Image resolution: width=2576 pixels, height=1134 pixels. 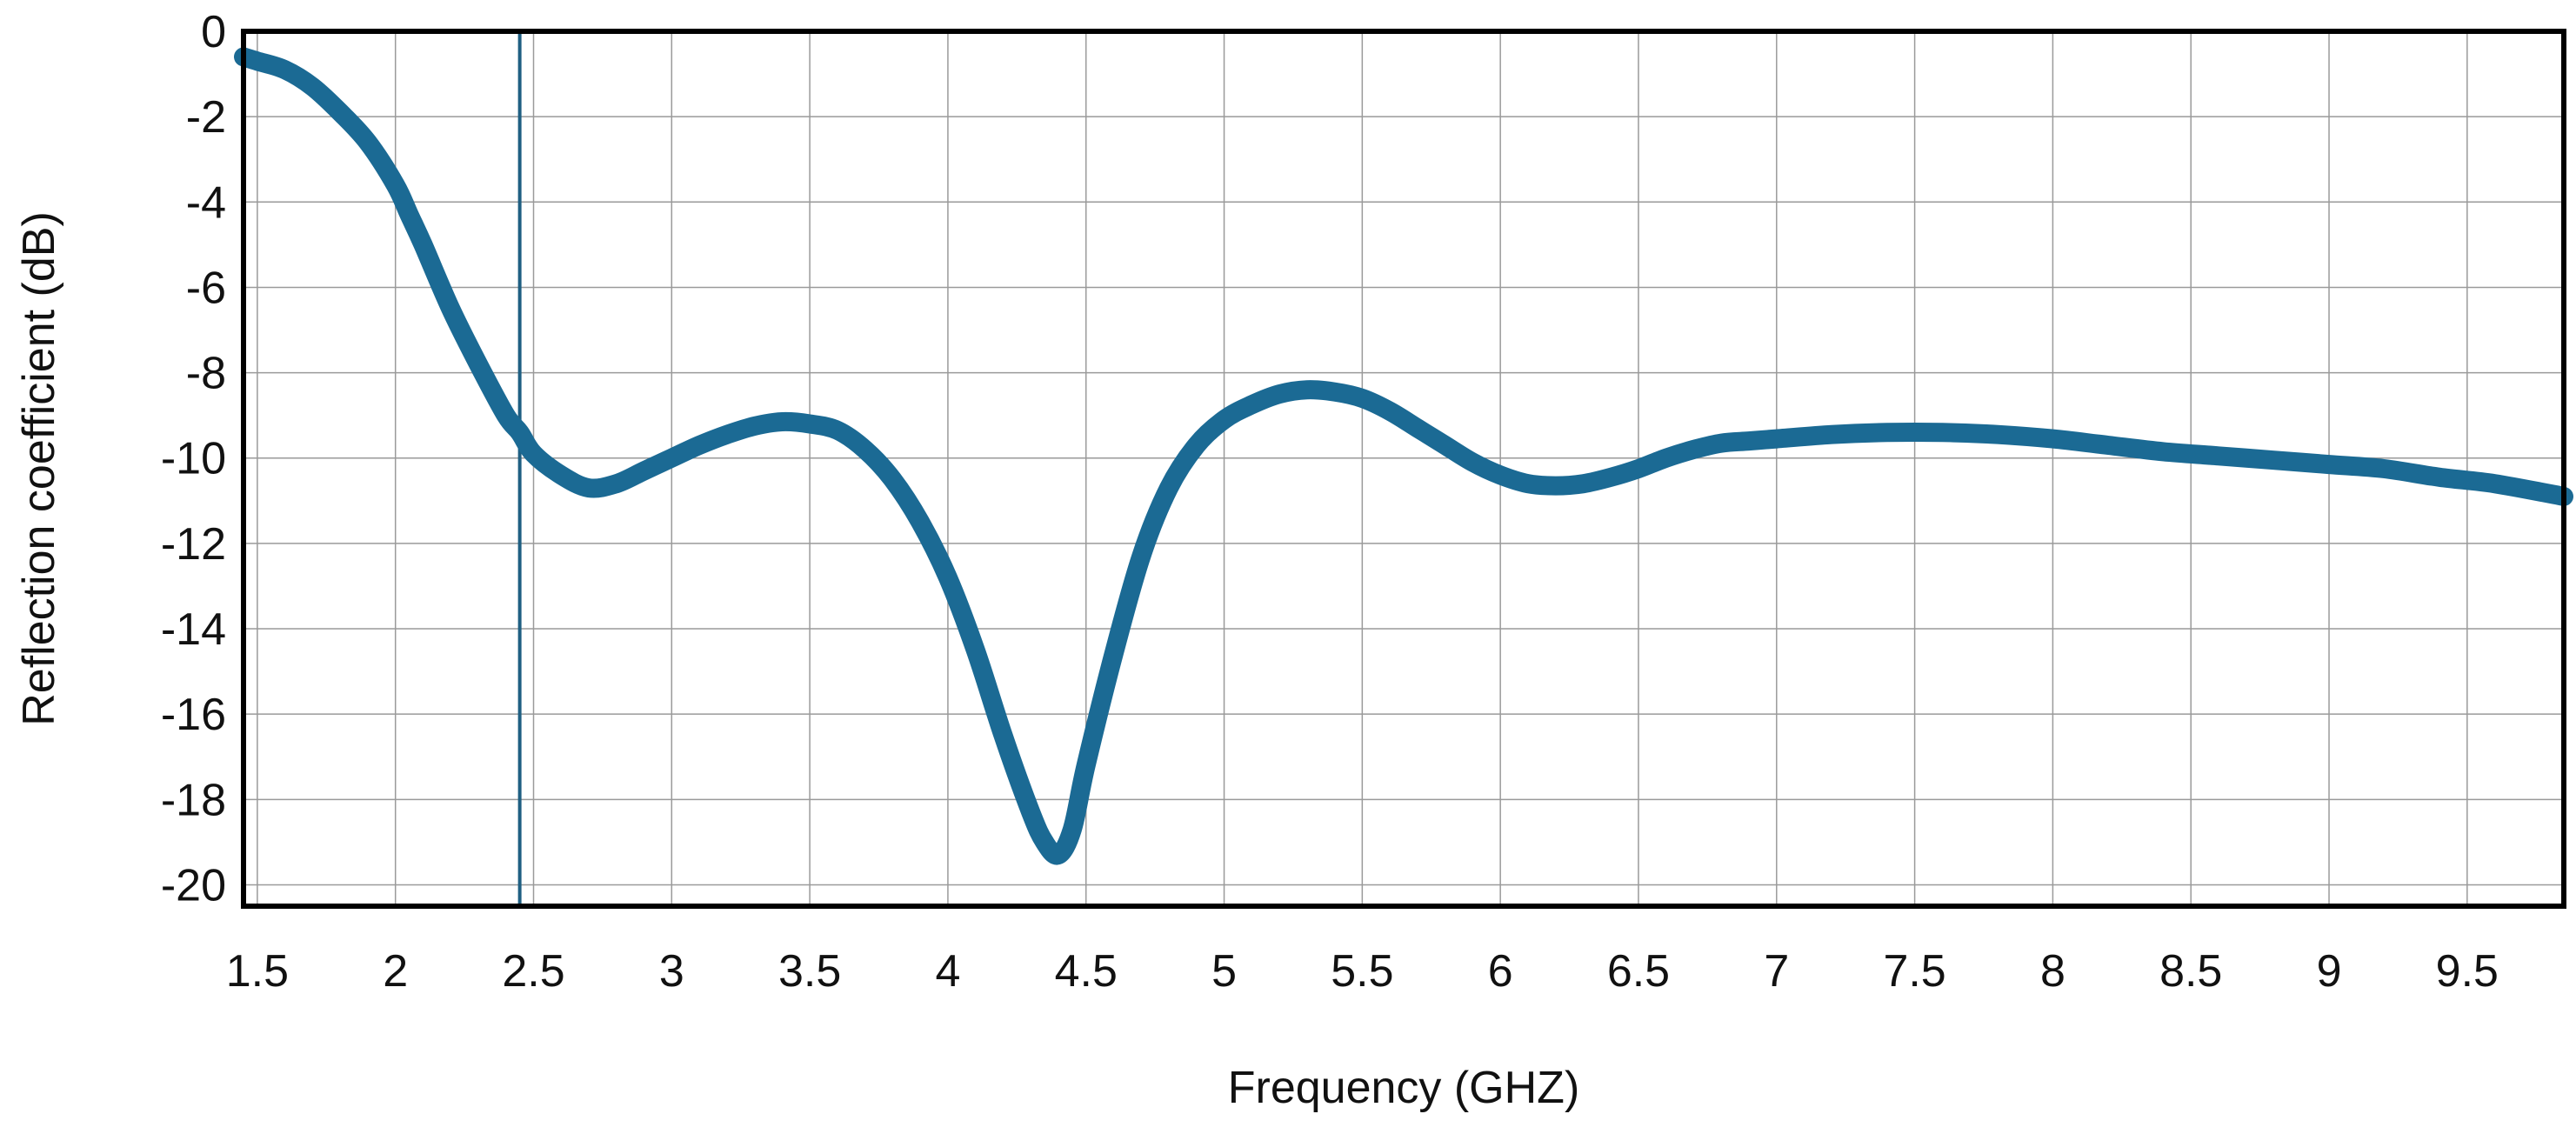 What do you see at coordinates (206, 202) in the screenshot?
I see `y-tick-label: -4` at bounding box center [206, 202].